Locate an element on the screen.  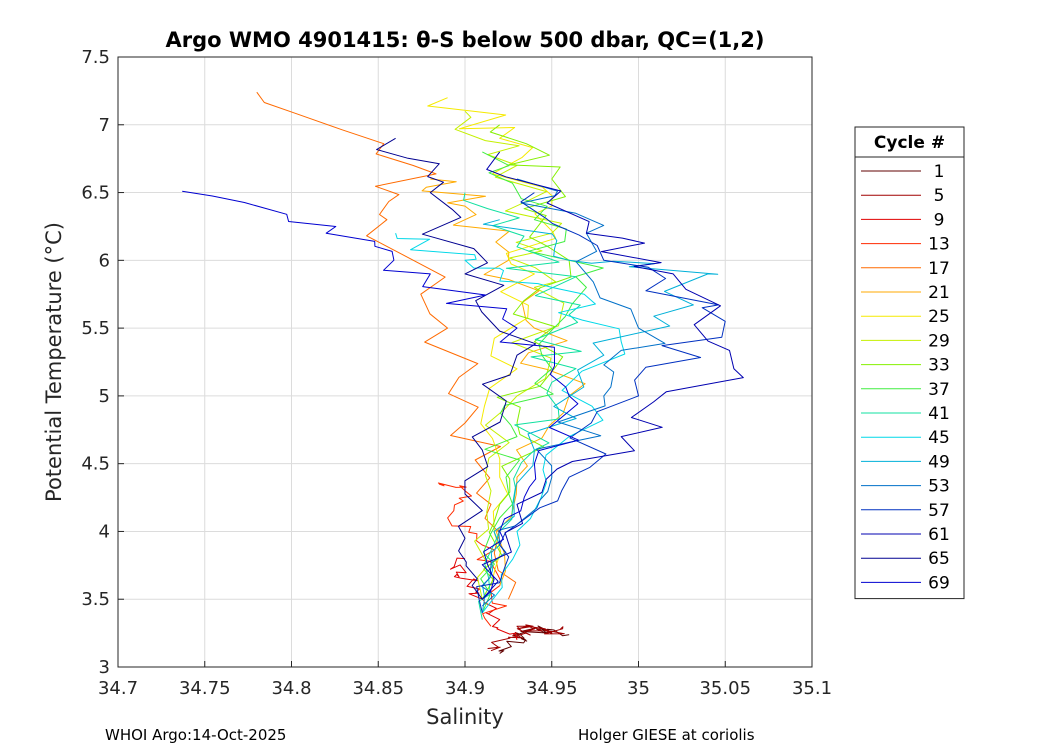
legend-entry: 57 is located at coordinates (939, 511).